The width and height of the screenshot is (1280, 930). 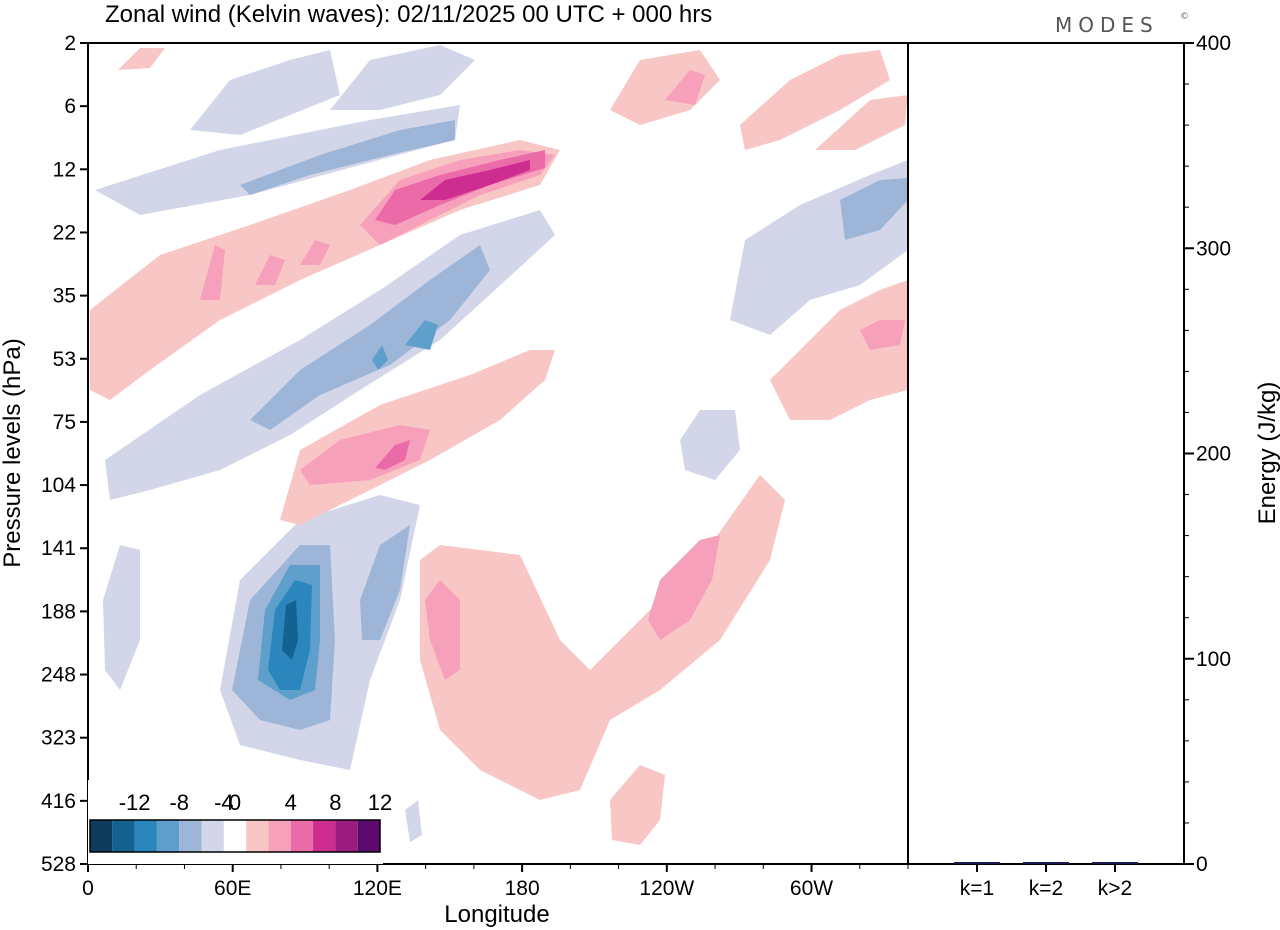 I want to click on colorbar-label: 8, so click(x=335, y=802).